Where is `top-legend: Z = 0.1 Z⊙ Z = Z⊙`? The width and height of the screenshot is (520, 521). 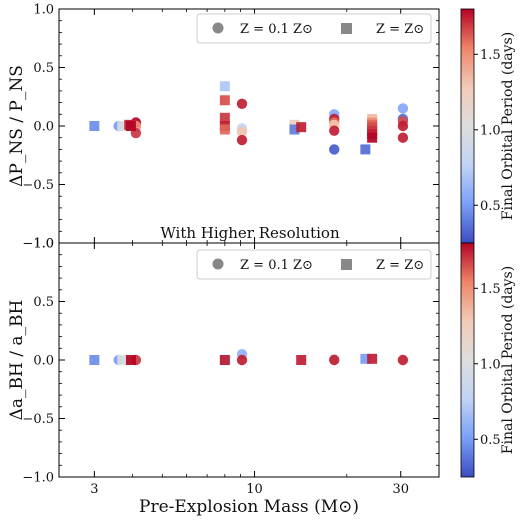
top-legend: Z = 0.1 Z⊙ Z = Z⊙ is located at coordinates (314, 28).